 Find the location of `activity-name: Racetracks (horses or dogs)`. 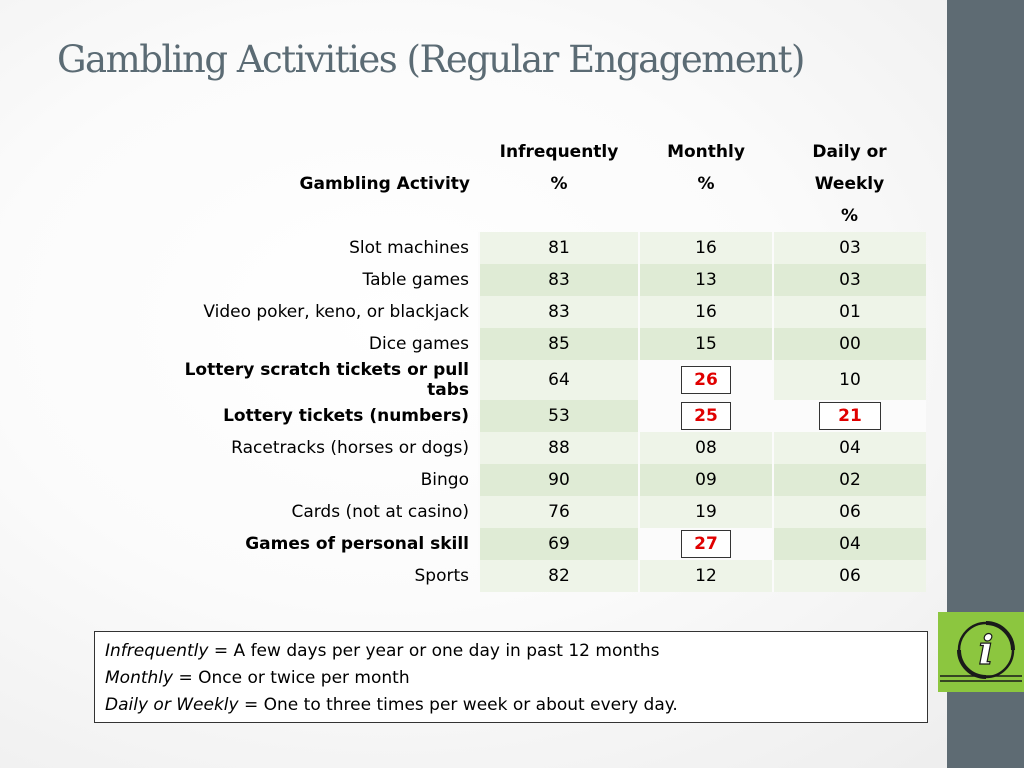

activity-name: Racetracks (horses or dogs) is located at coordinates (350, 448).